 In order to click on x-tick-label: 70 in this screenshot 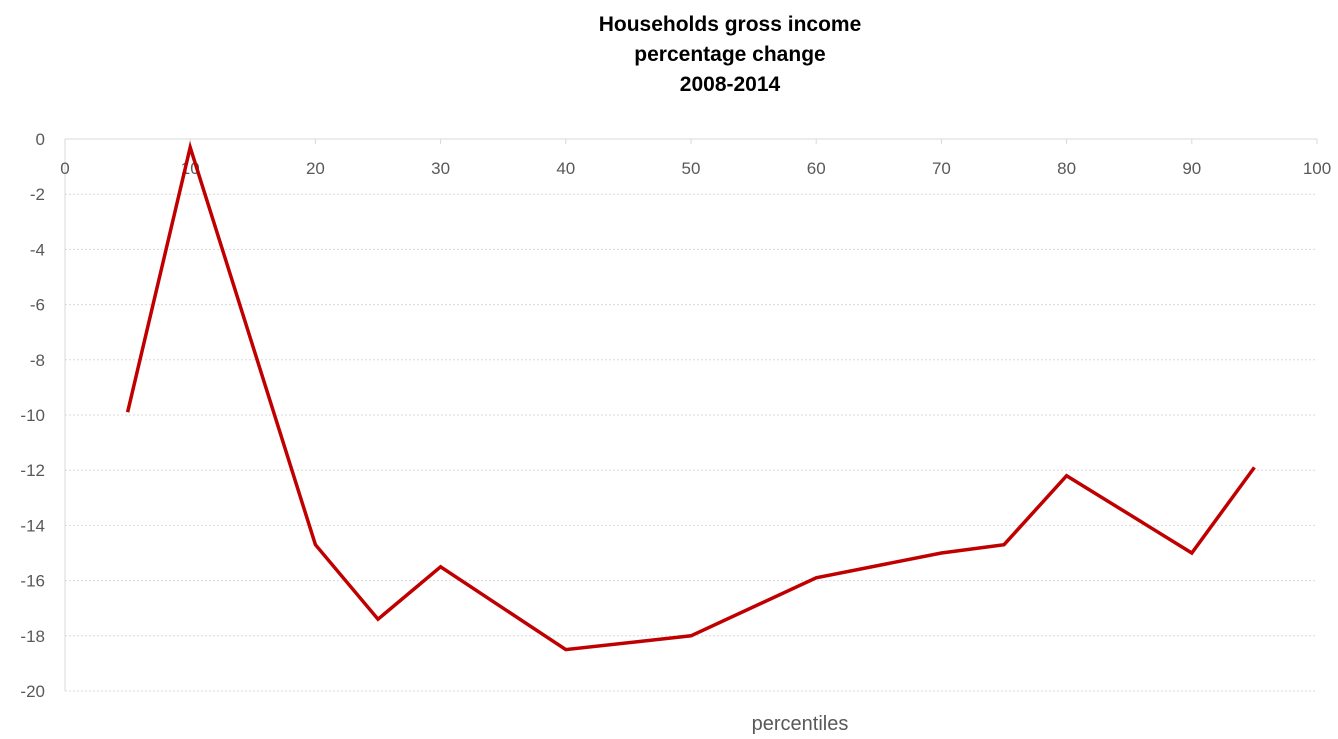, I will do `click(941, 168)`.